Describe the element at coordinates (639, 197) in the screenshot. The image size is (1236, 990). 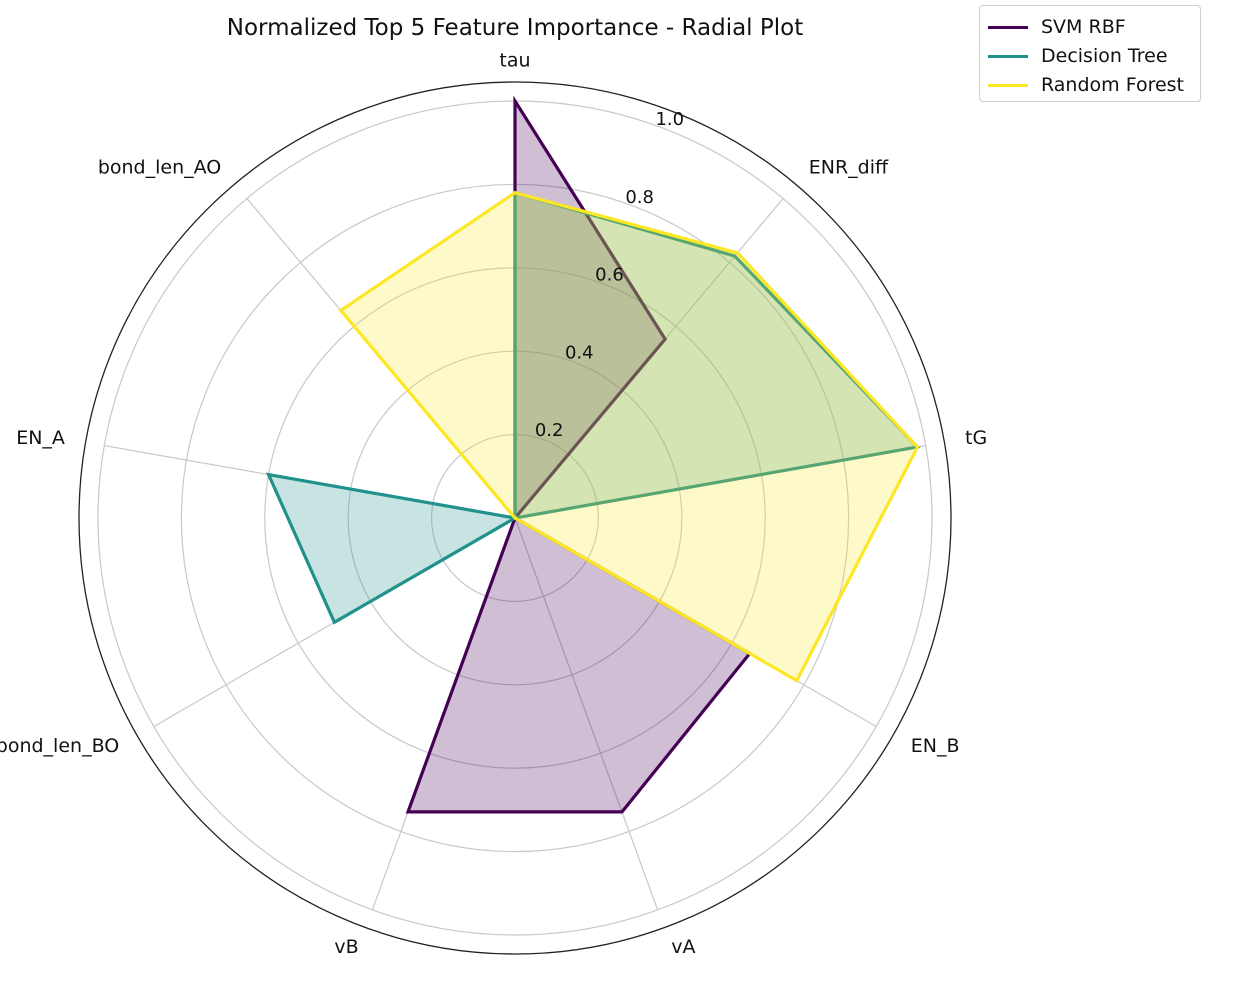
I see `radial-tick-label: 0.8` at that location.